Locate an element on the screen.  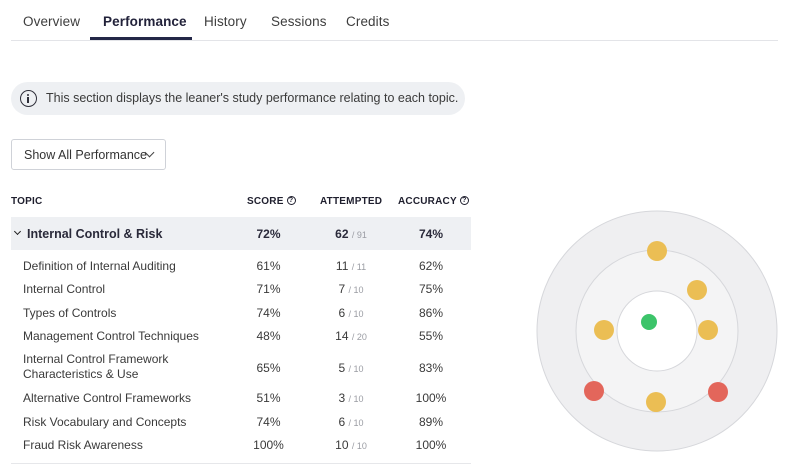
row-score: 100% is located at coordinates (268, 445).